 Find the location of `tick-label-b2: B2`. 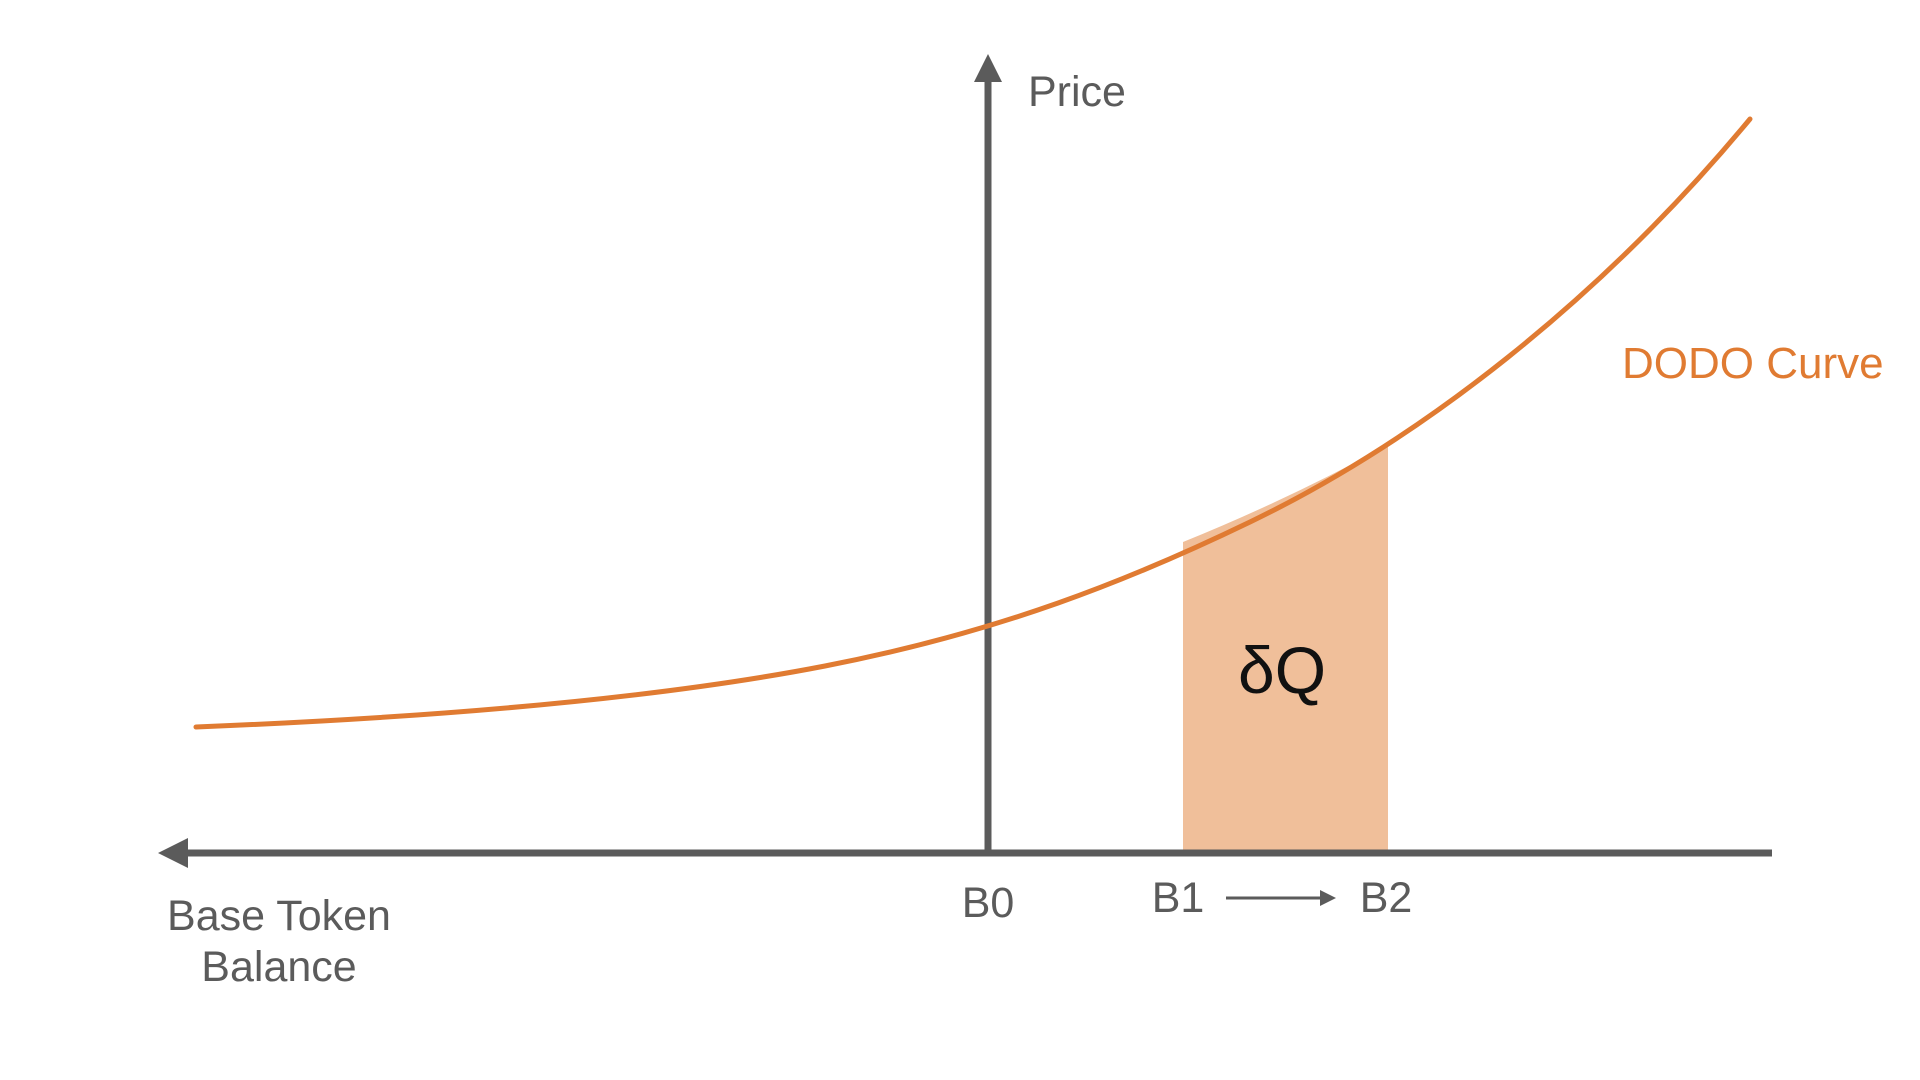

tick-label-b2: B2 is located at coordinates (1386, 898).